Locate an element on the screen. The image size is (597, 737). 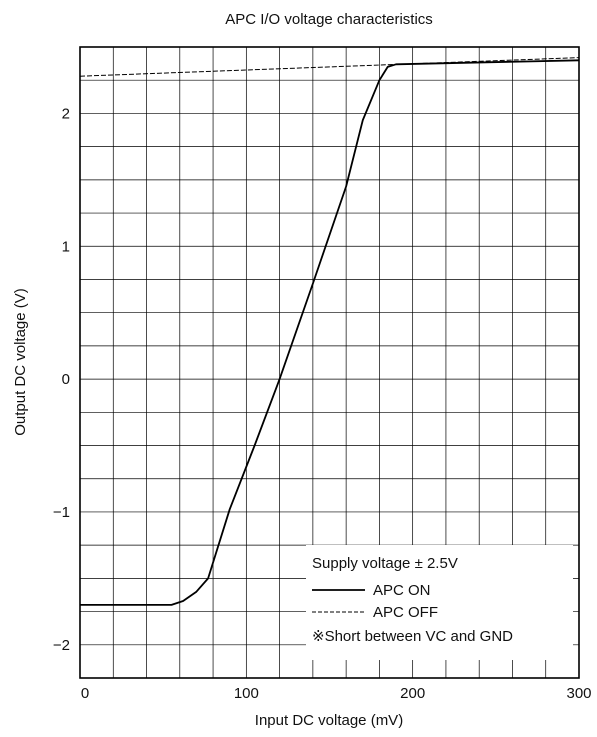
legend-note: ※Short between VC and GND is located at coordinates (412, 636).